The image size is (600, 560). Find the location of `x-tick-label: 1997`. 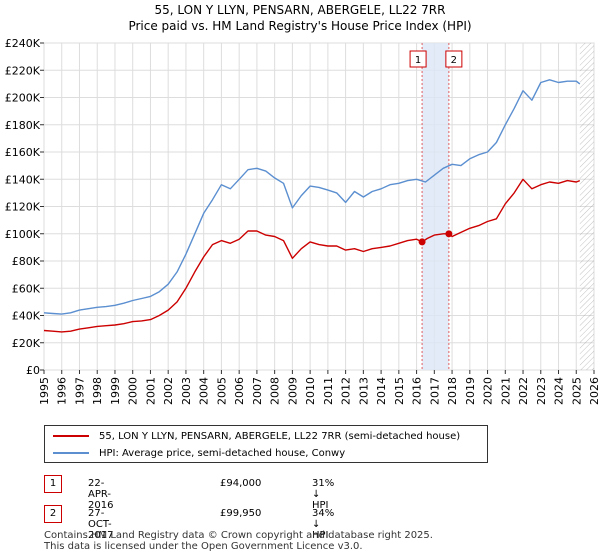

x-tick-label: 1997 is located at coordinates (79, 391).